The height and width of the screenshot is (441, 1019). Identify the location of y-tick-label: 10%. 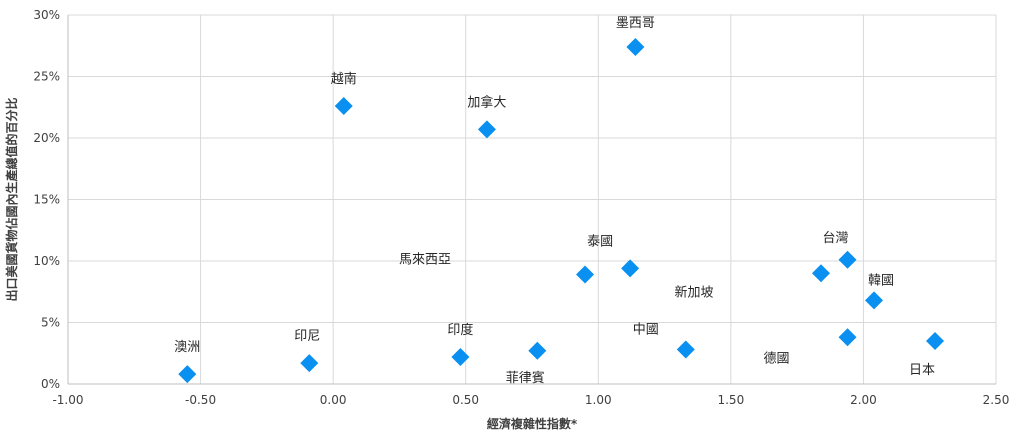
(46, 261).